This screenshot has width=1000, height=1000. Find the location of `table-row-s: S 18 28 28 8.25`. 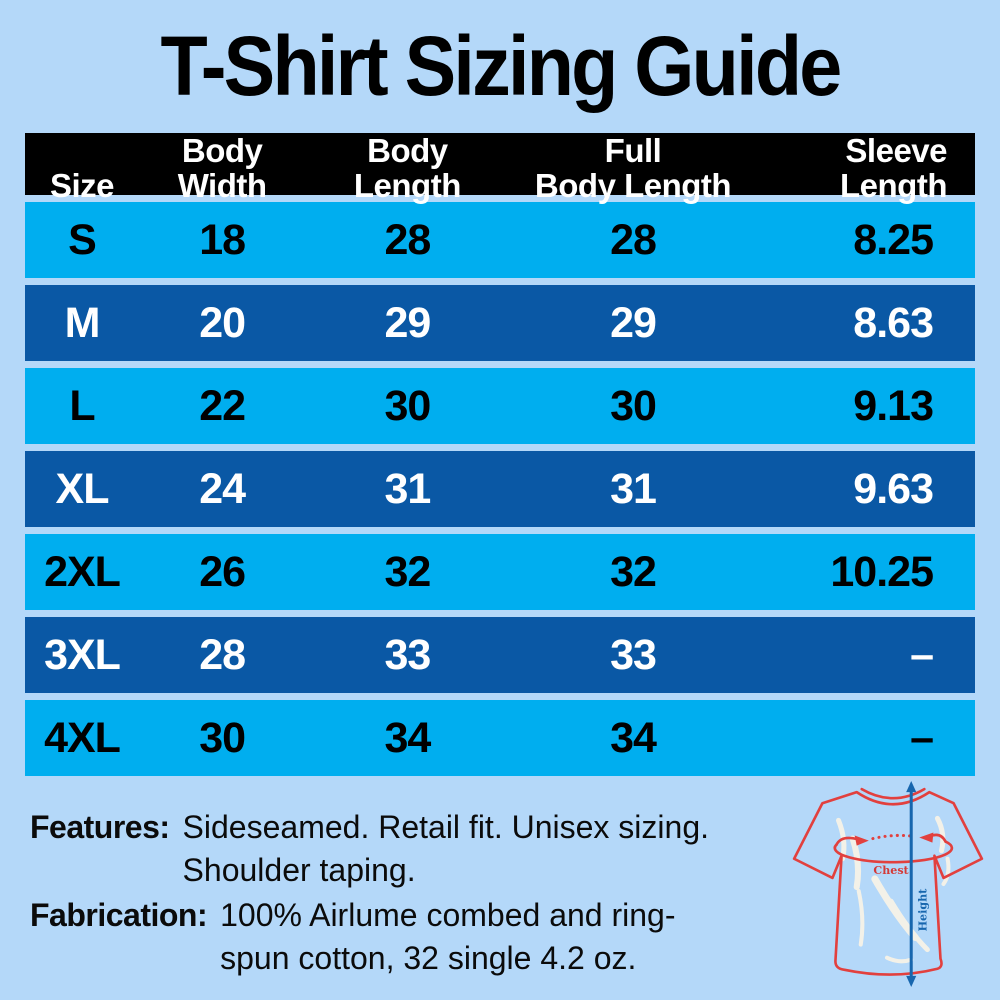

table-row-s: S 18 28 28 8.25 is located at coordinates (500, 240).